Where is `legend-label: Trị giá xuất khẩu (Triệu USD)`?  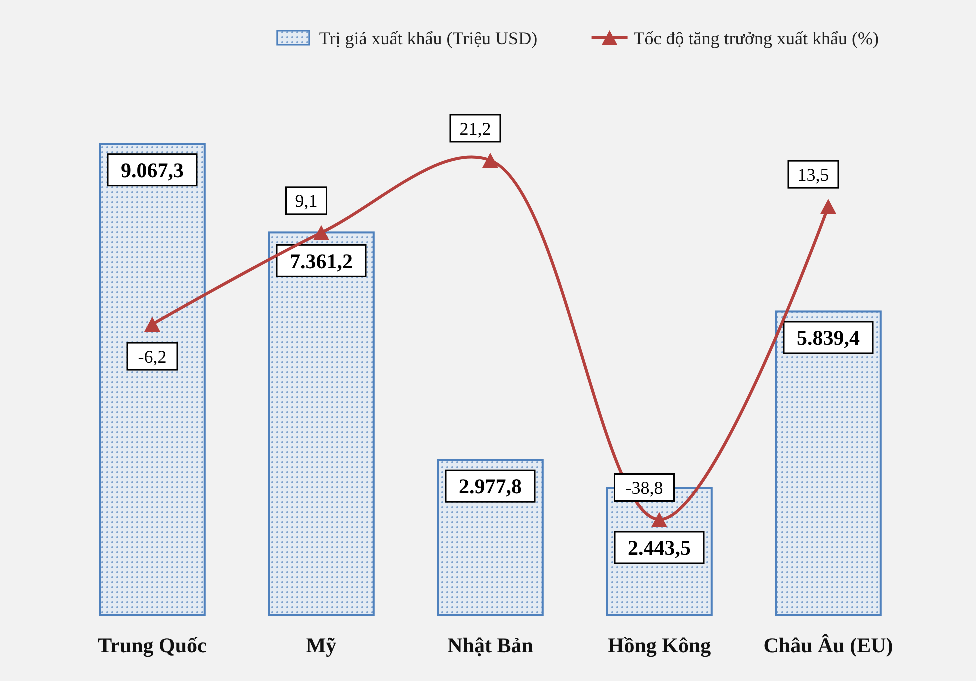
legend-label: Trị giá xuất khẩu (Triệu USD) is located at coordinates (428, 38).